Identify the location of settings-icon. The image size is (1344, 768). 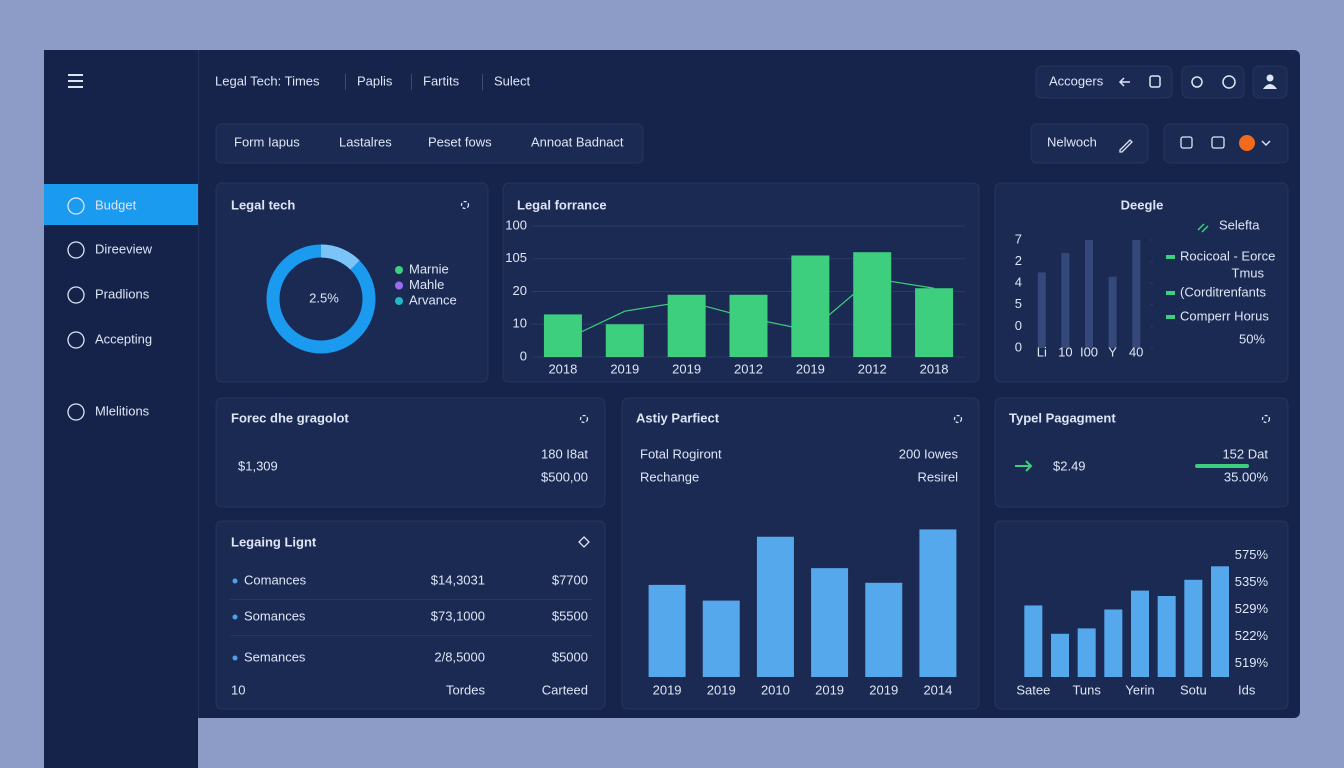
(1229, 82).